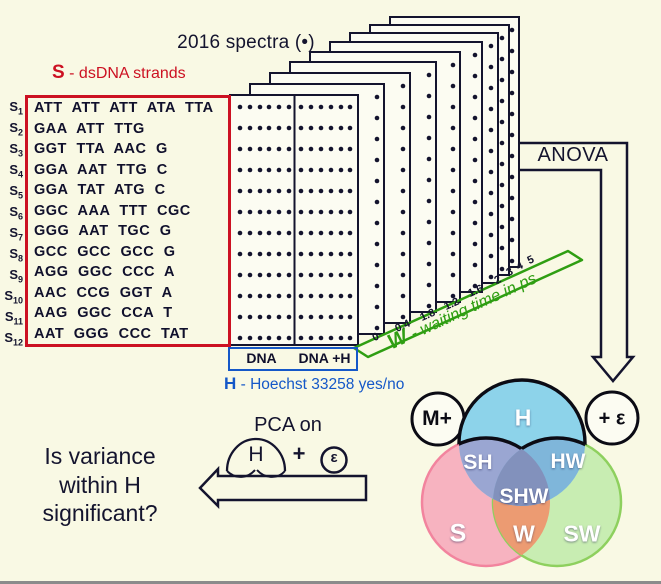 The image size is (661, 584). I want to click on strand-row-labels: S1 S2 S3 S4 S5 S6 S7 S8 S9 S10 S11 S12, so click(11, 222).